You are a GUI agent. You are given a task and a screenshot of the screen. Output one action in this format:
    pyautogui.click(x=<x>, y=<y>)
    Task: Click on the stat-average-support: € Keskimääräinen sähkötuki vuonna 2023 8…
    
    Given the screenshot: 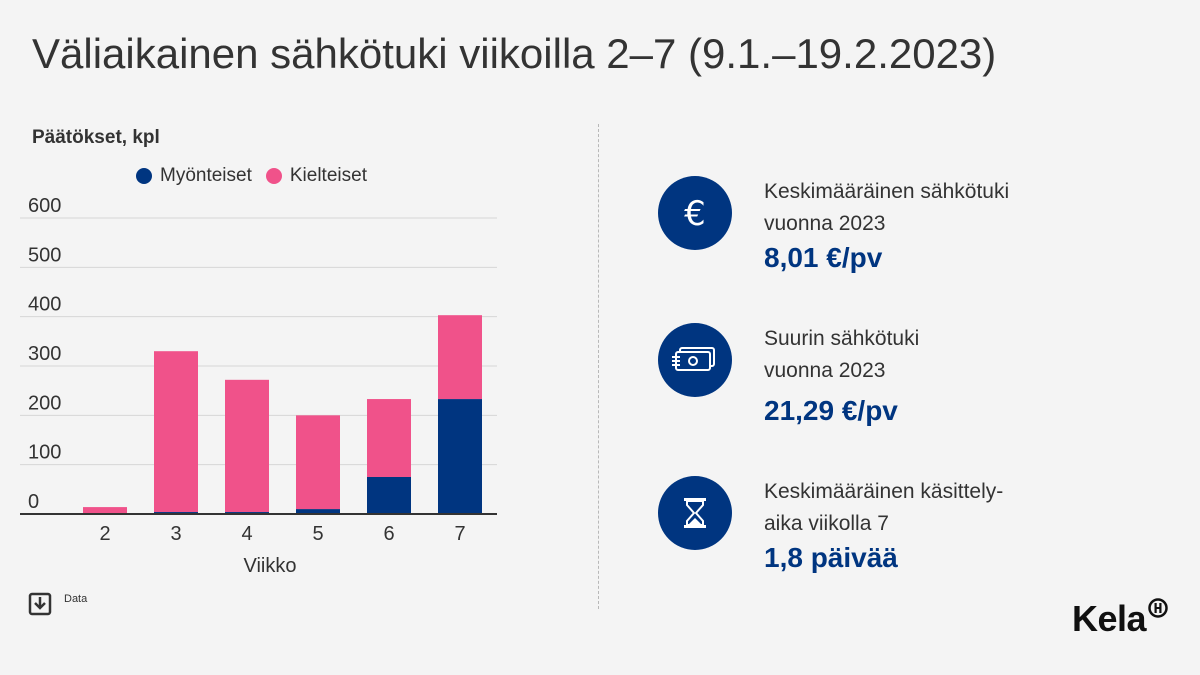 What is the action you would take?
    pyautogui.click(x=868, y=231)
    